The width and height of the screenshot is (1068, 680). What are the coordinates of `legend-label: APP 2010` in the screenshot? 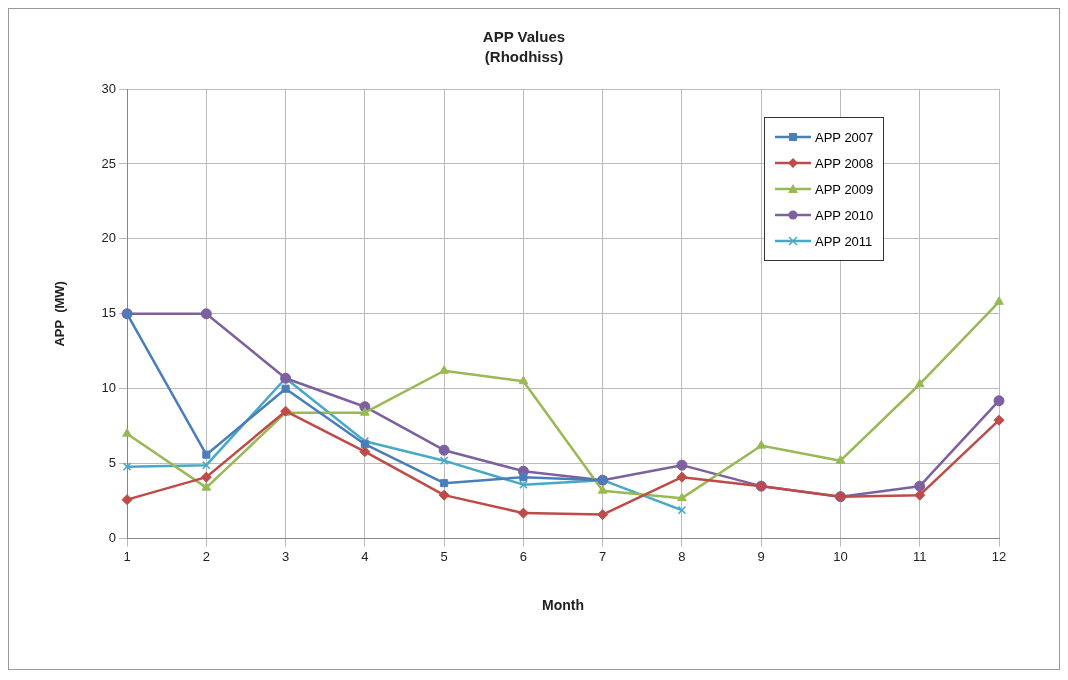 It's located at (844, 215).